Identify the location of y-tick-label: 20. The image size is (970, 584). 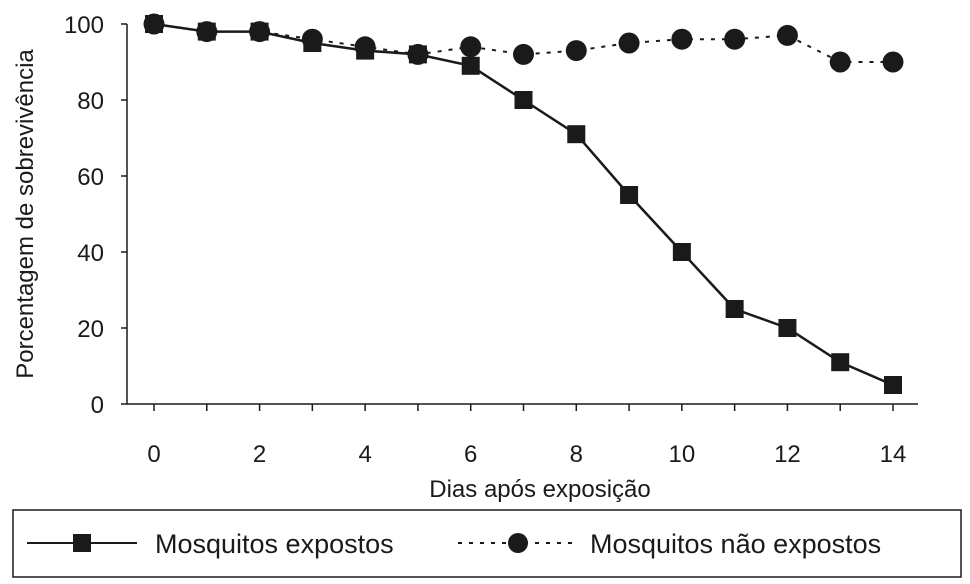
(90, 329).